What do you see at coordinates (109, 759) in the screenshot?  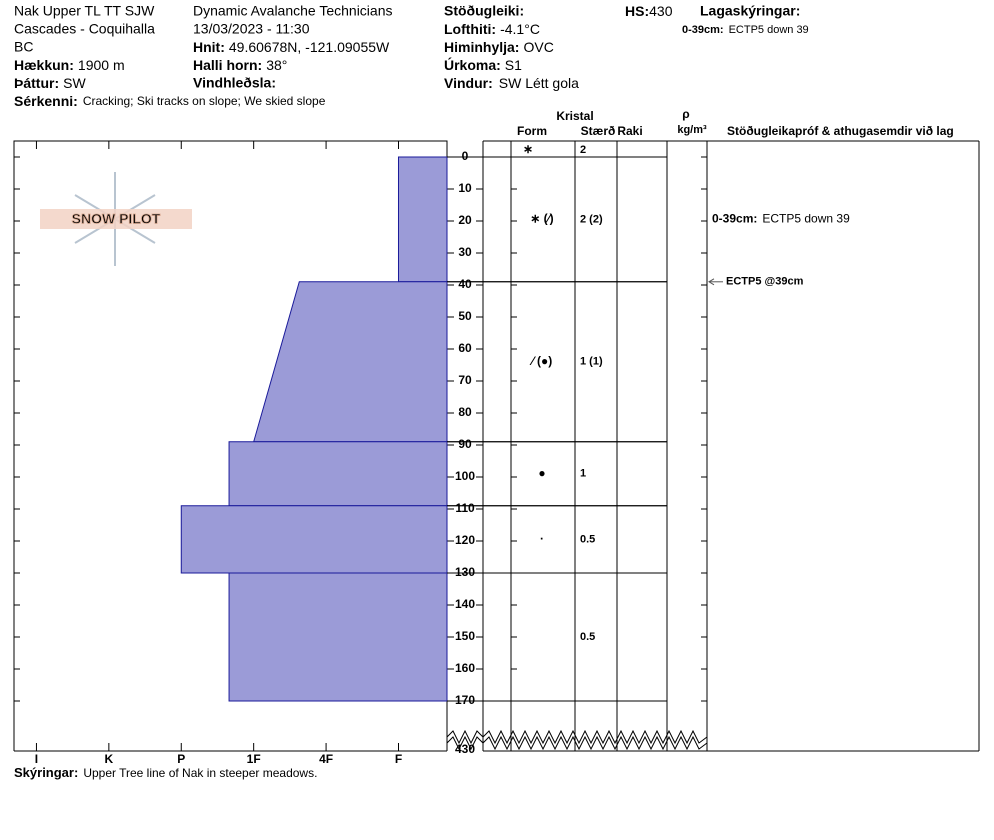 I see `hardness-label: K` at bounding box center [109, 759].